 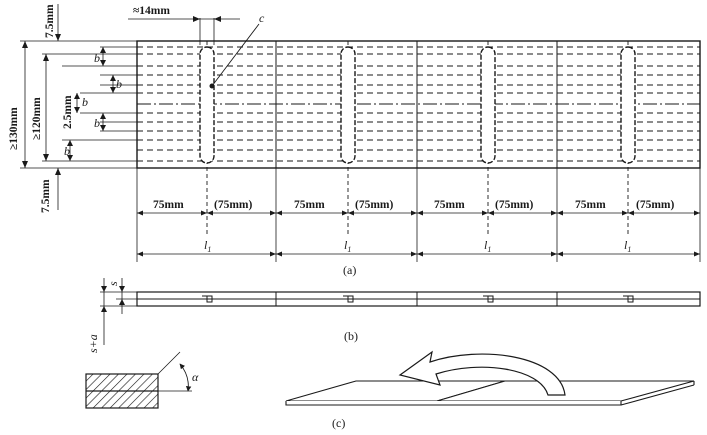 What do you see at coordinates (655, 205) in the screenshot?
I see `seg-dim-paren-4: (75mm)` at bounding box center [655, 205].